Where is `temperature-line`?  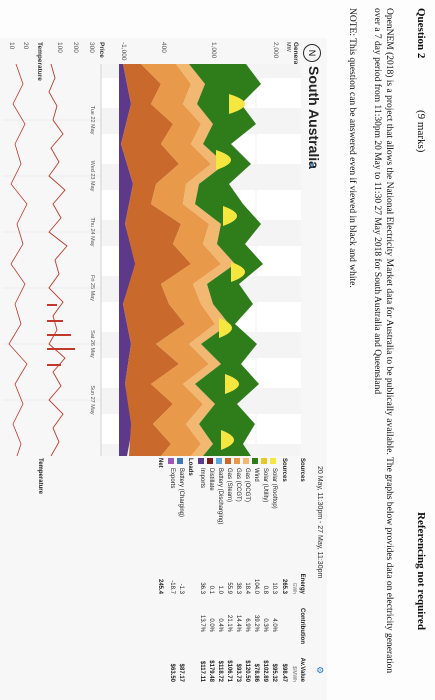
temperature-line is located at coordinates (18, 260).